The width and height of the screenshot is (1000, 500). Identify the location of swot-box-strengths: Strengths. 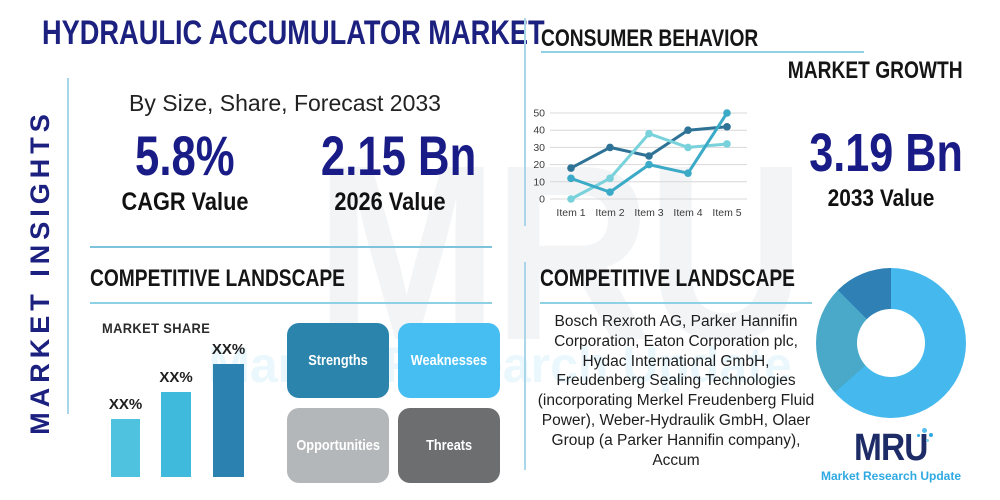
(338, 360).